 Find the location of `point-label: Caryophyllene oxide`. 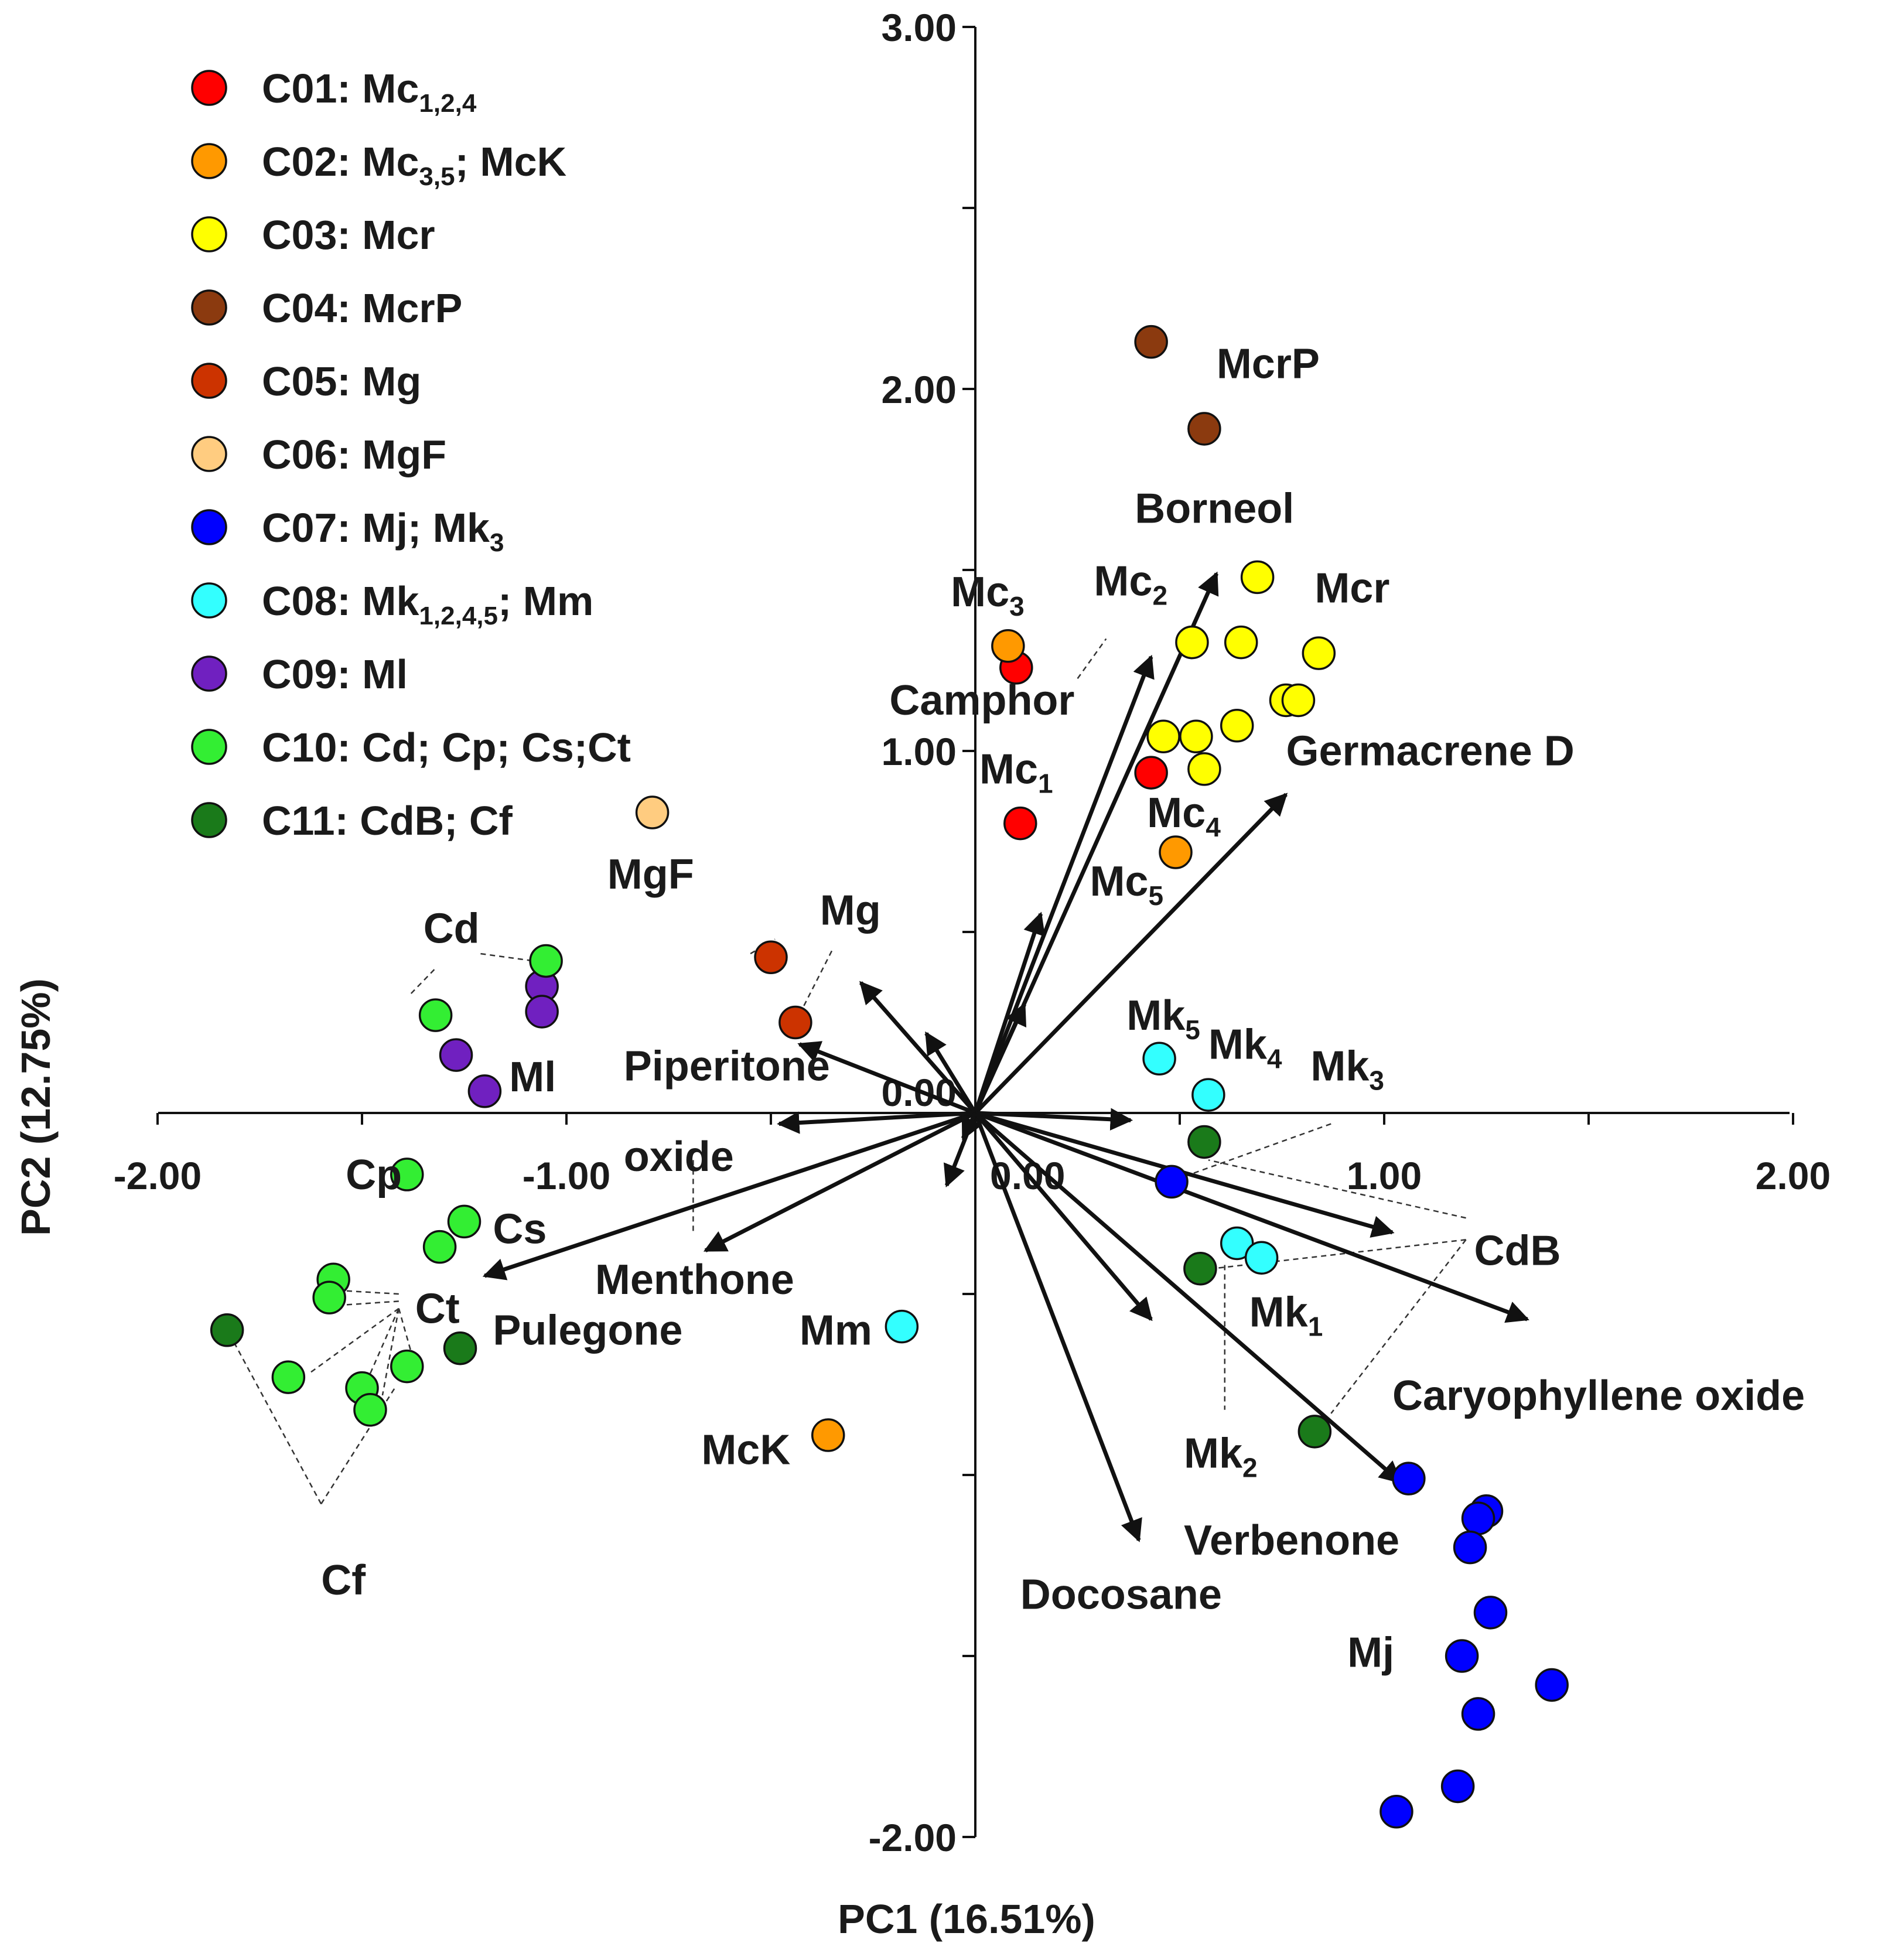

point-label: Caryophyllene oxide is located at coordinates (1598, 1395).